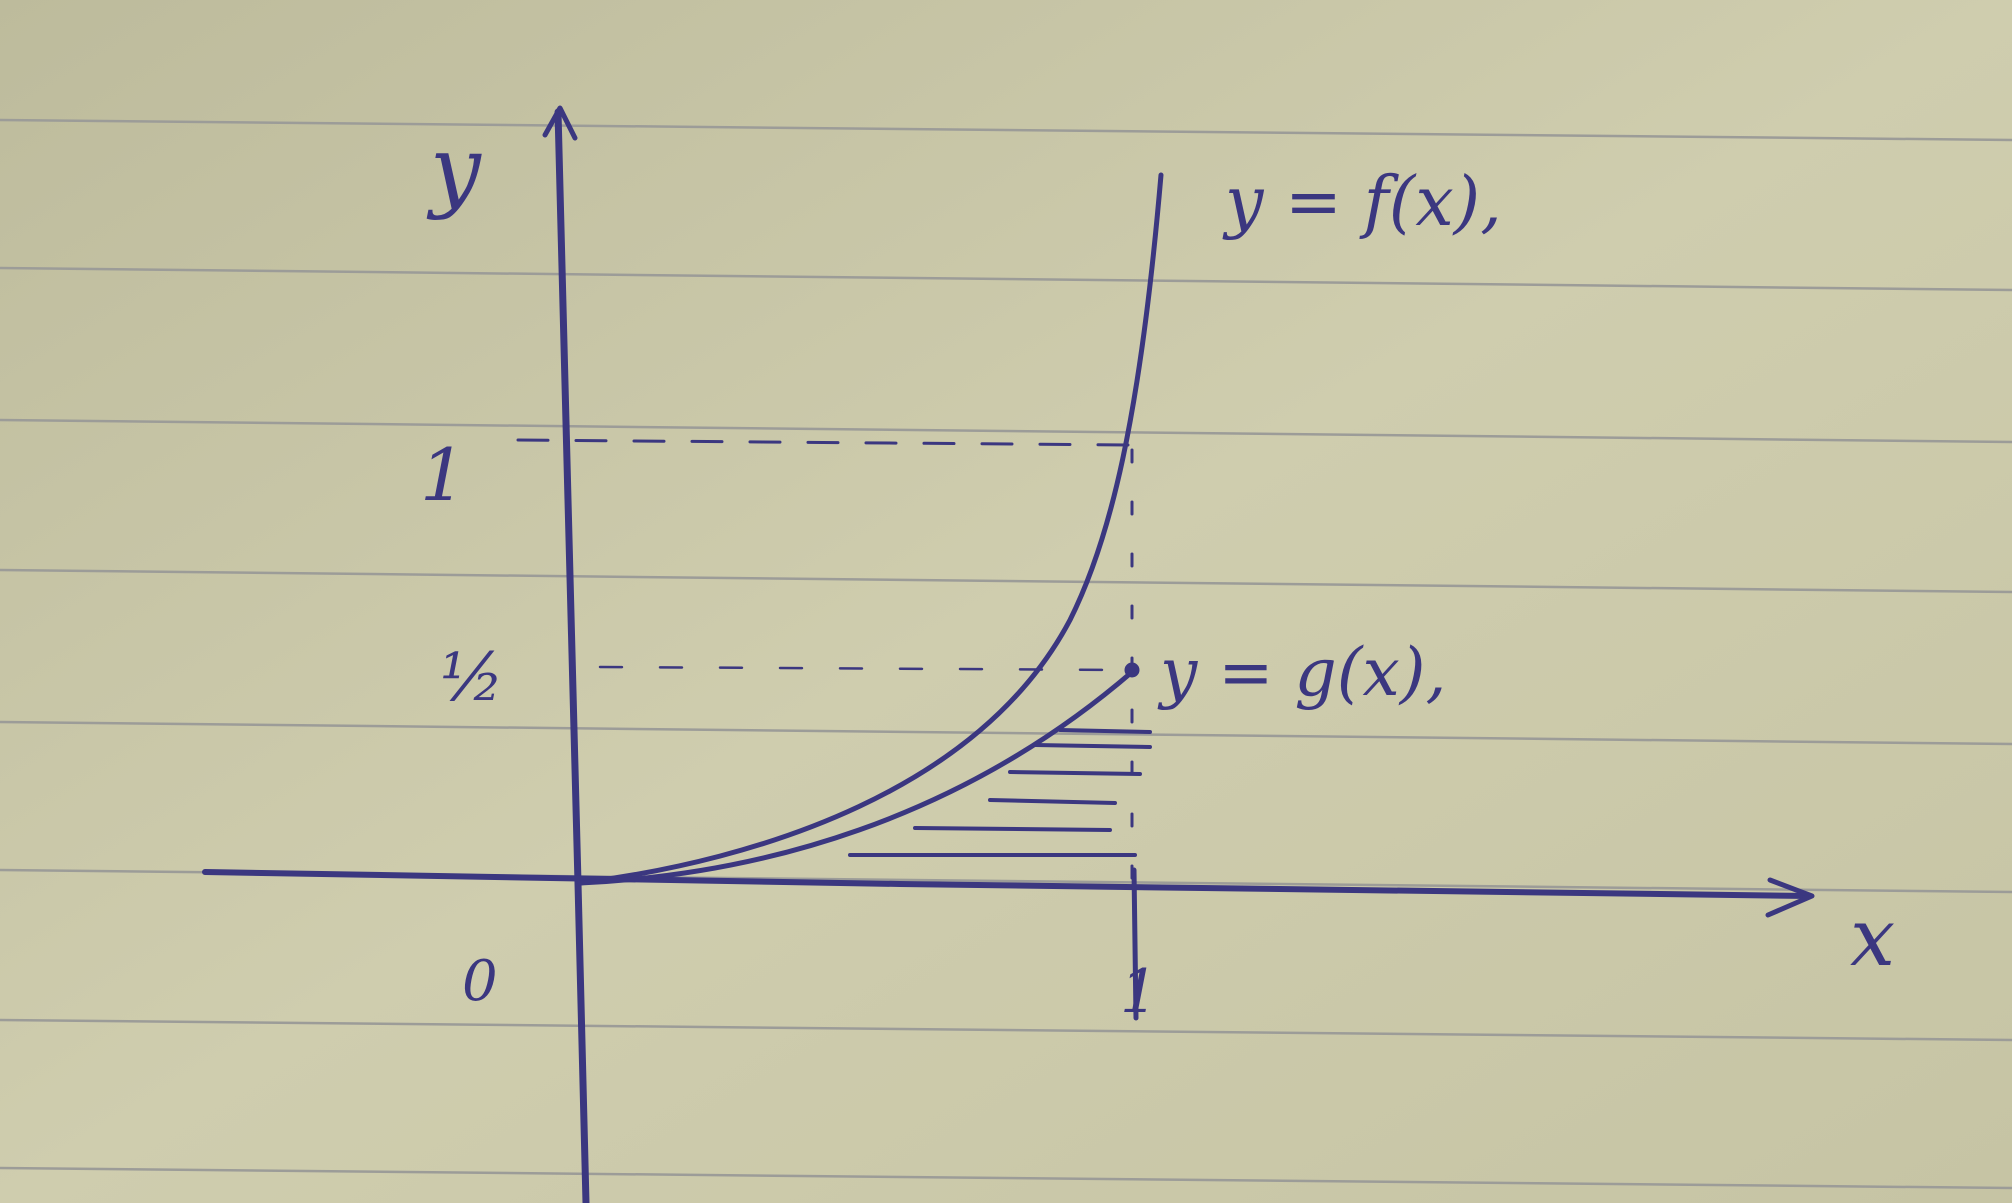  I want to click on y-tick-label-one: 1, so click(443, 475).